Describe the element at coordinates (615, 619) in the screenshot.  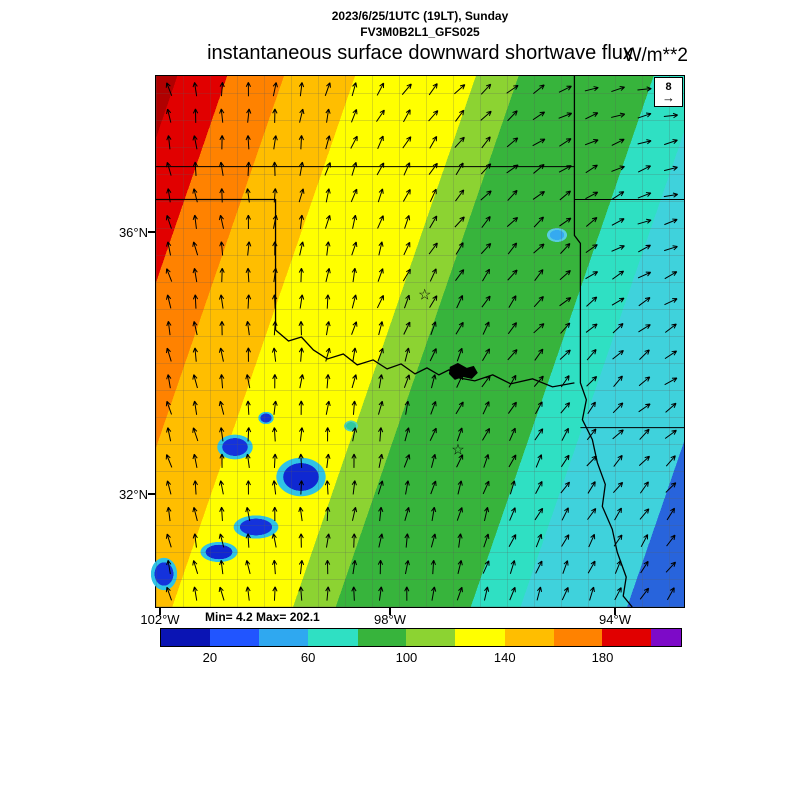
I see `lon-label-94w: 94°W` at that location.